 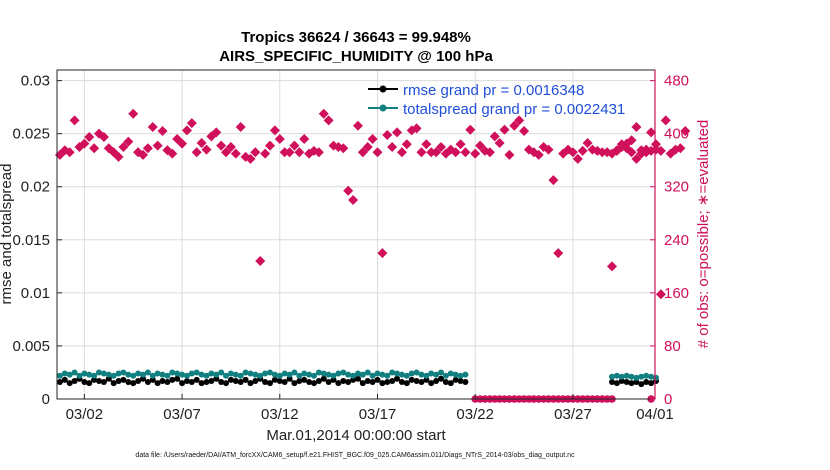 I want to click on x-tick-label: 03/02, so click(x=85, y=414).